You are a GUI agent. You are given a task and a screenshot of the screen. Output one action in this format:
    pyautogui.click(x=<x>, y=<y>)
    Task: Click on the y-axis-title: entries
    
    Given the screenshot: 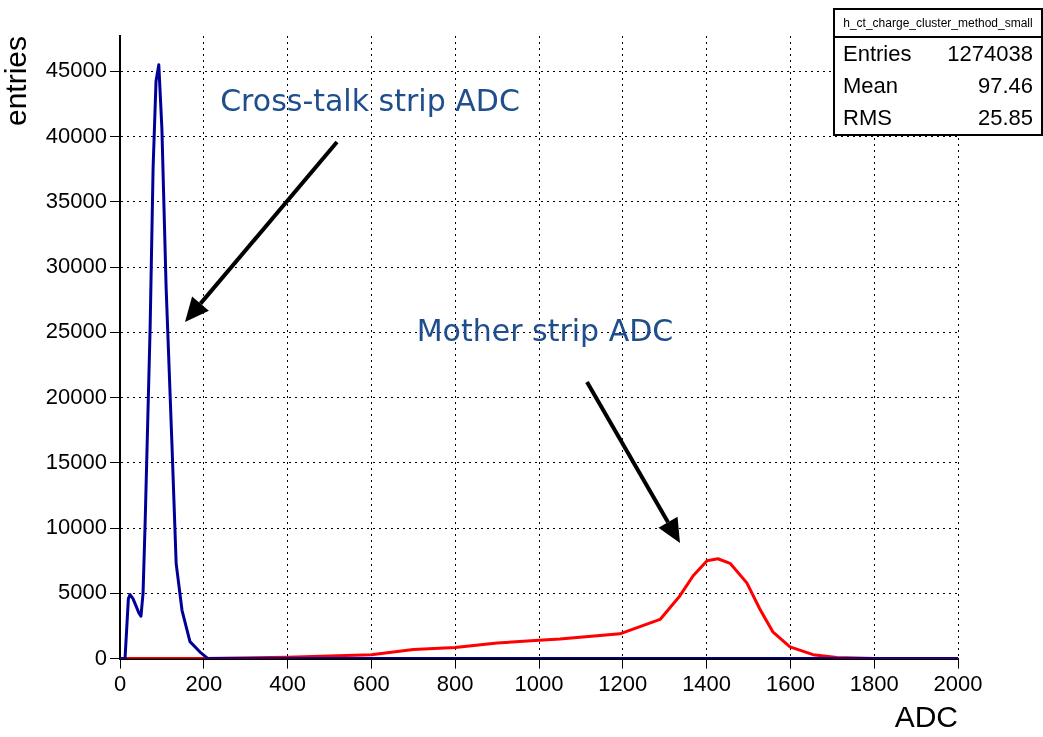 What is the action you would take?
    pyautogui.click(x=16, y=81)
    